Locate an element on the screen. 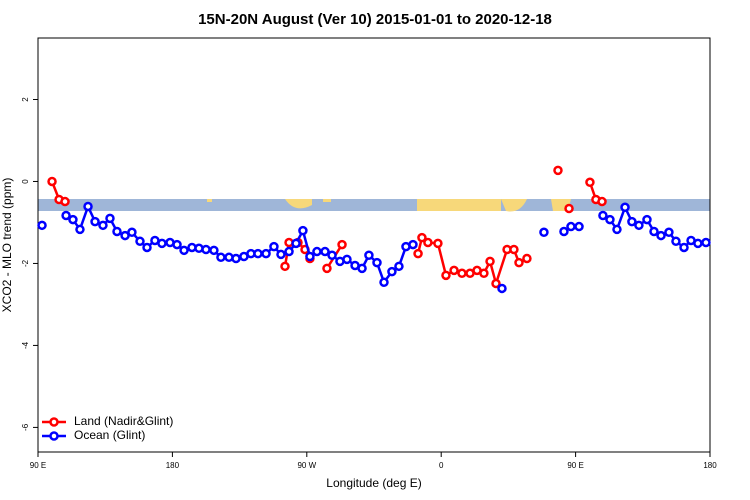 The width and height of the screenshot is (750, 500). legend-label: Ocean (Glint) is located at coordinates (109, 435).